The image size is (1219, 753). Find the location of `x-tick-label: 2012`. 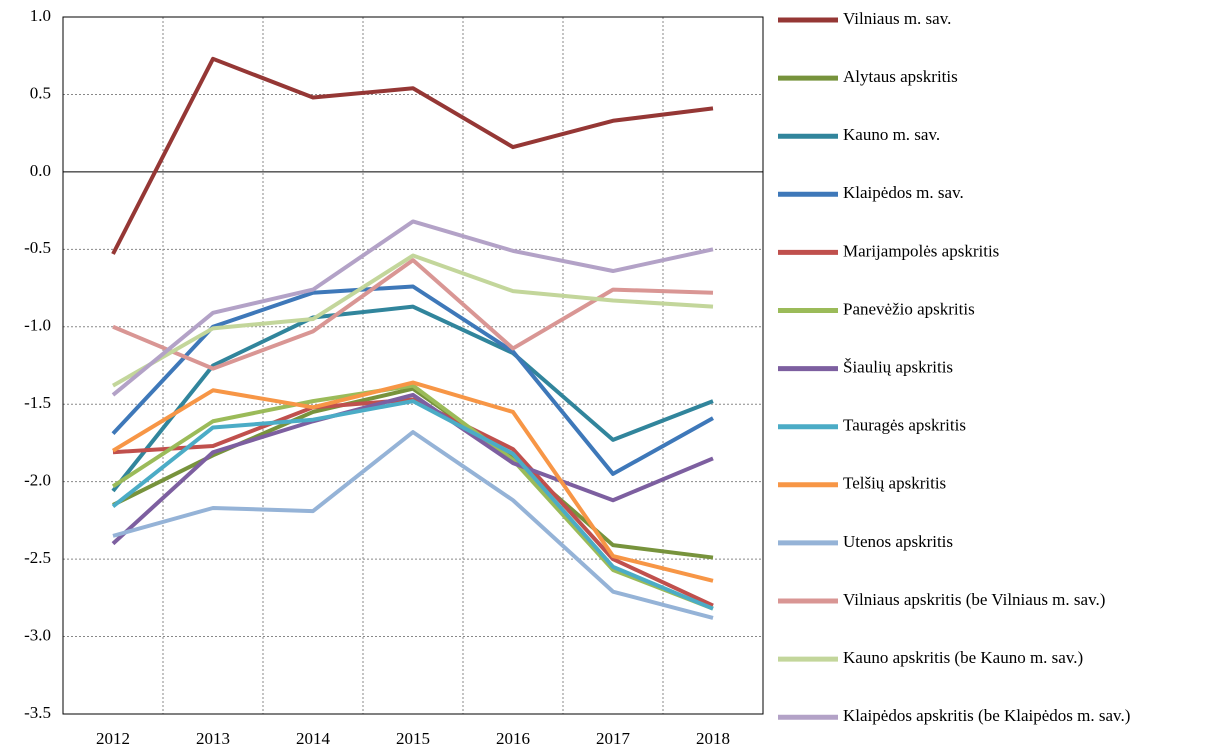

x-tick-label: 2012 is located at coordinates (113, 738).